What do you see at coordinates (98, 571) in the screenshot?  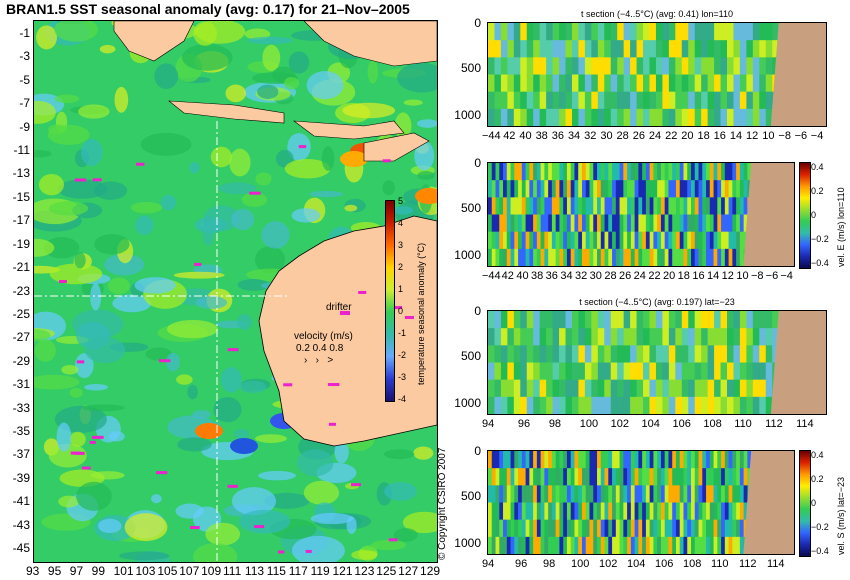 I see `map-lon-tick: 99` at bounding box center [98, 571].